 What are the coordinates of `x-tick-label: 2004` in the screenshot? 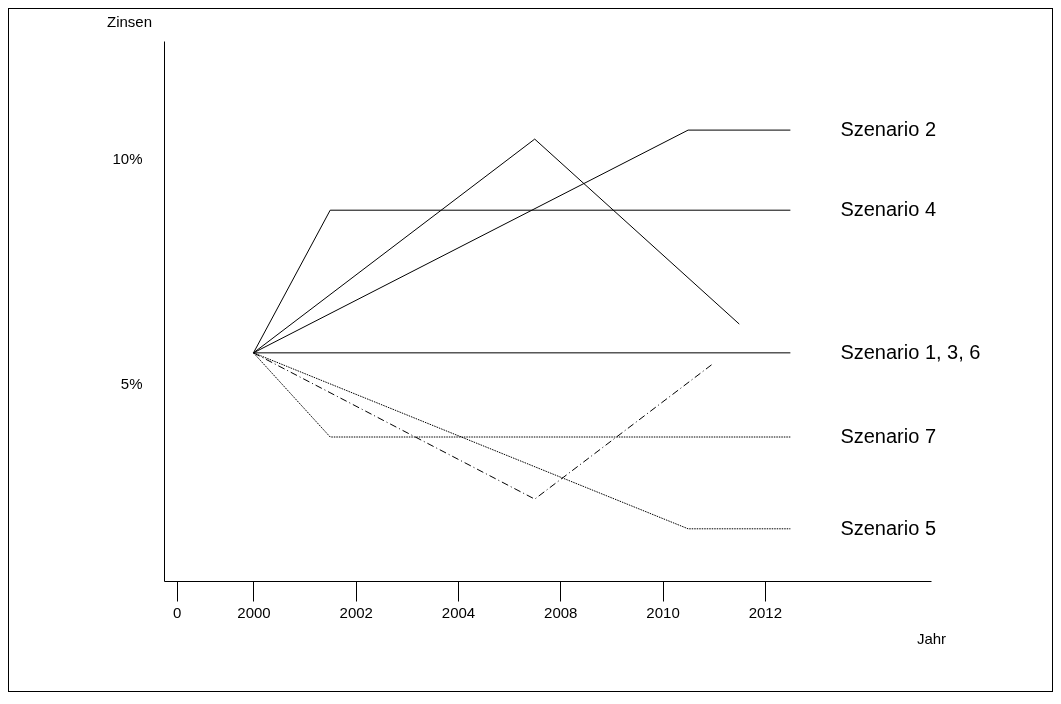 It's located at (458, 612).